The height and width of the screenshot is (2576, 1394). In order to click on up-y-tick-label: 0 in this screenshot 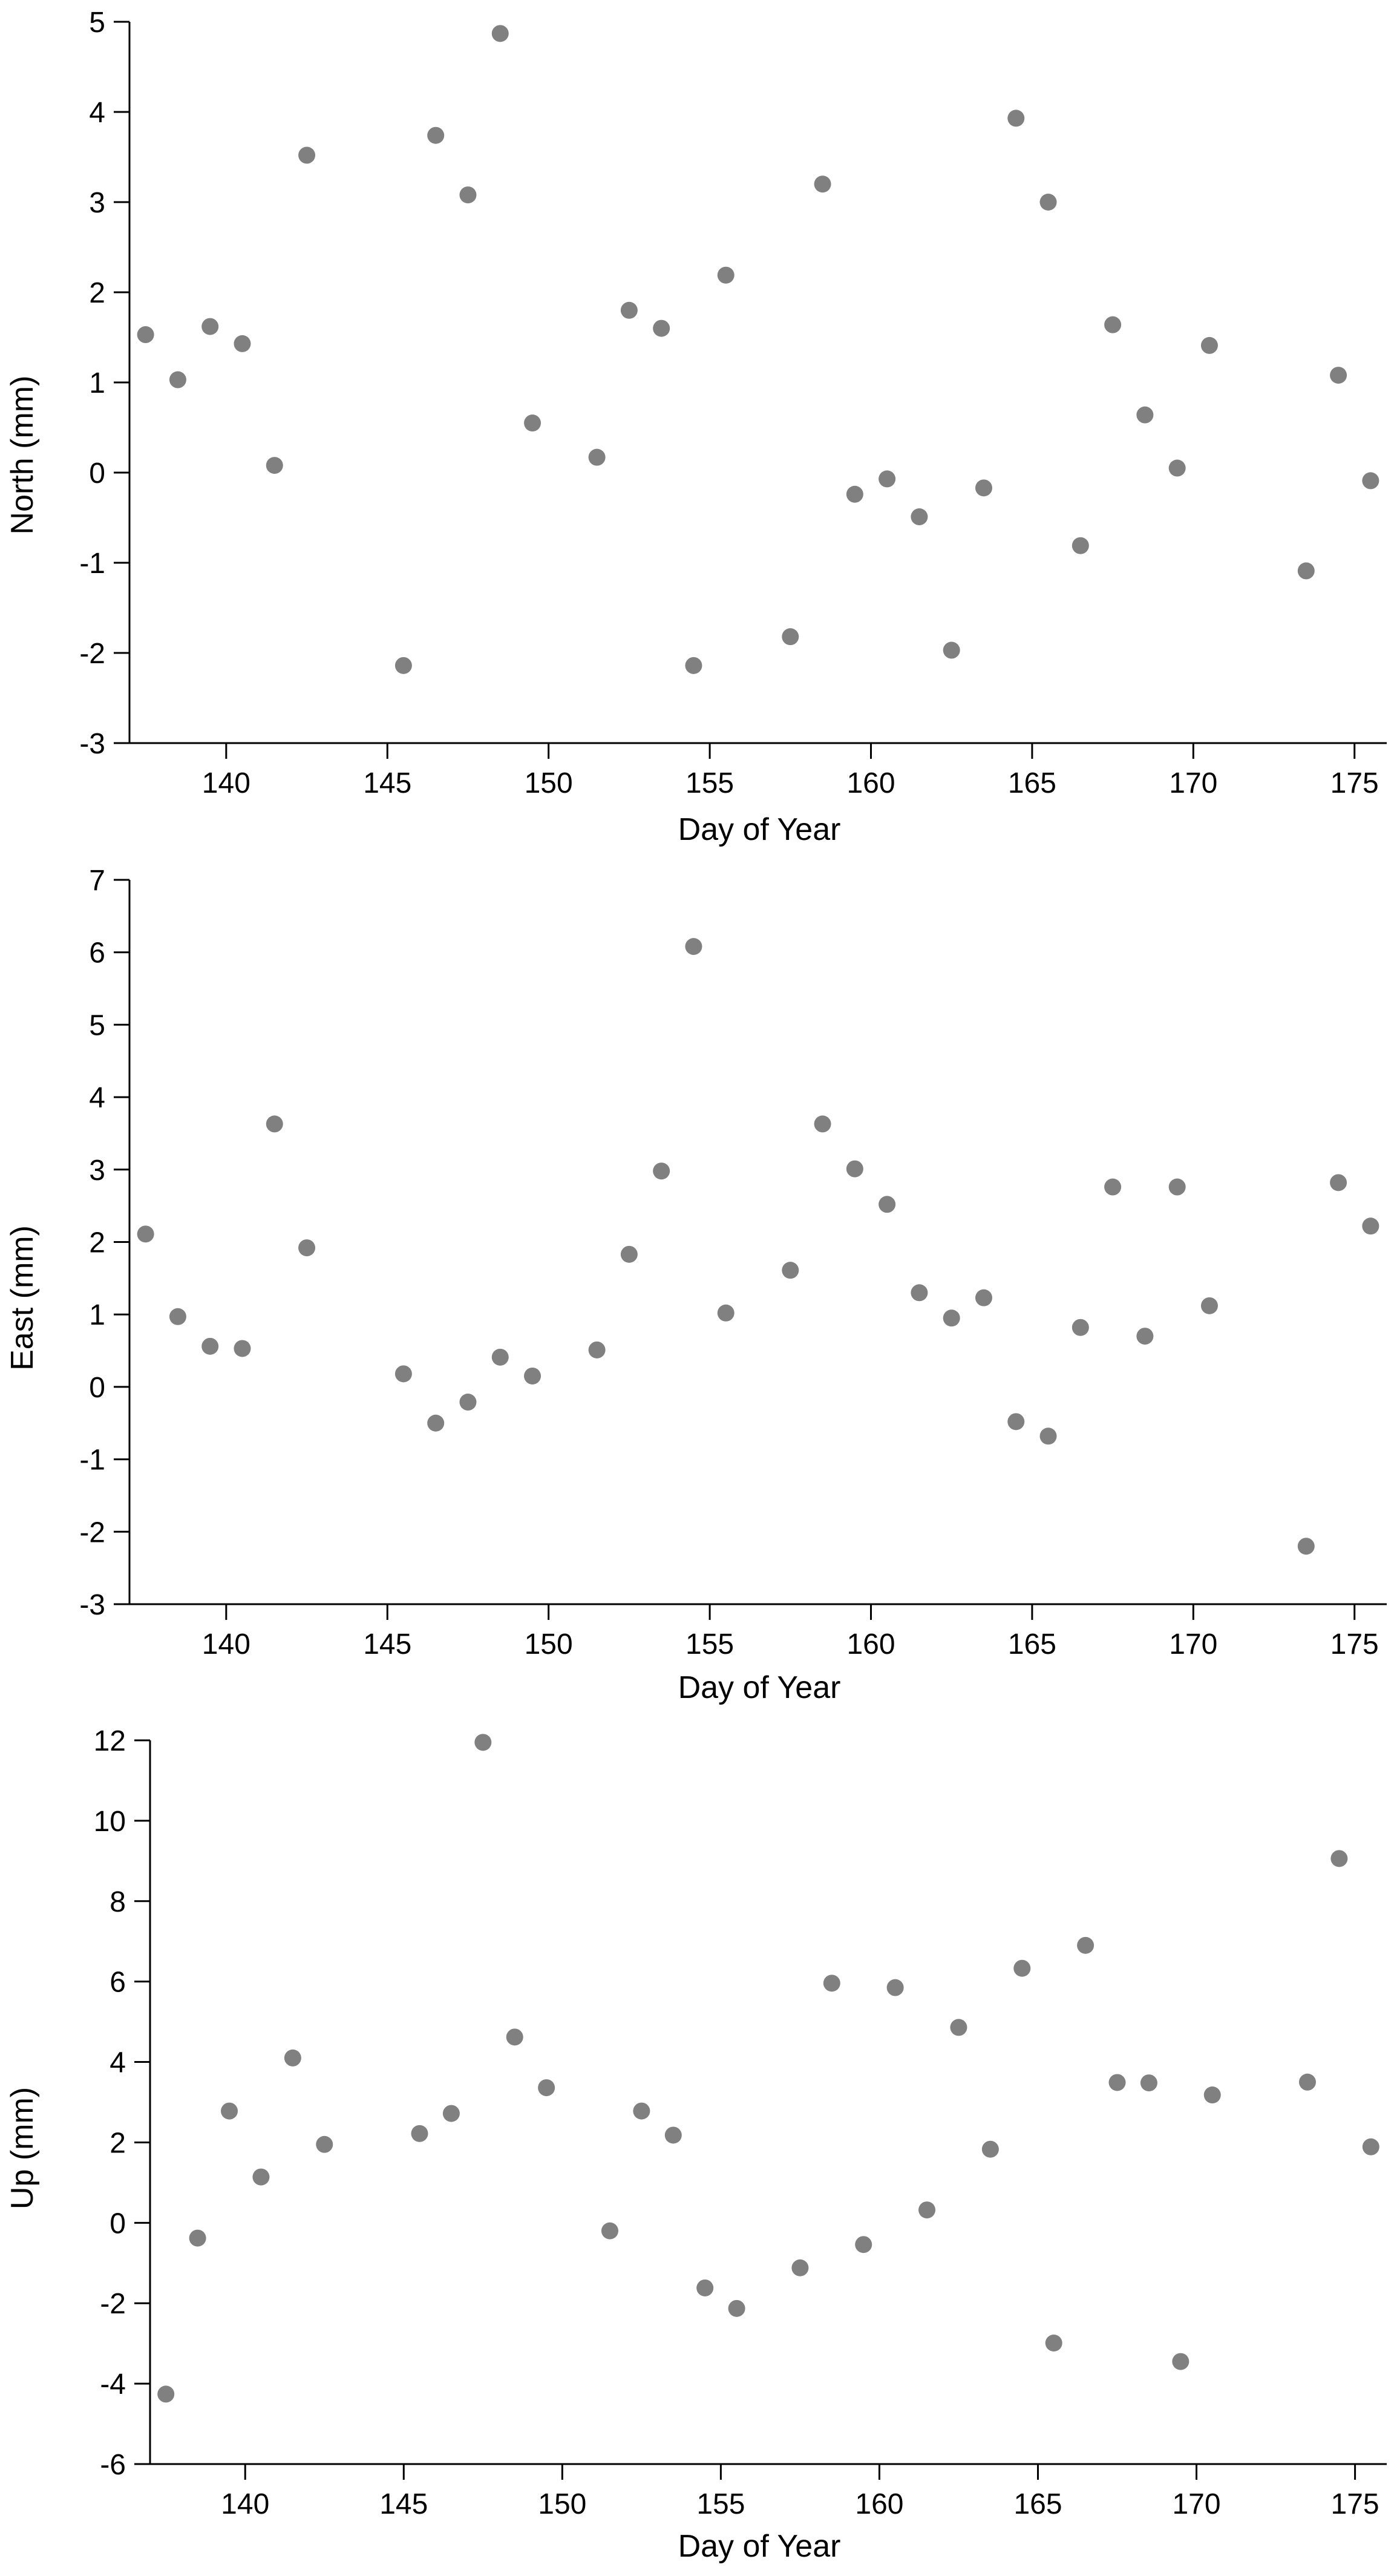, I will do `click(118, 2223)`.